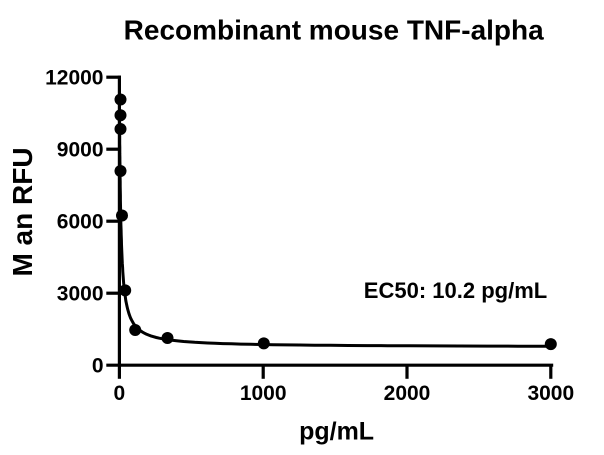 Image resolution: width=604 pixels, height=455 pixels. Describe the element at coordinates (80, 222) in the screenshot. I see `svg-text: 6000` at that location.